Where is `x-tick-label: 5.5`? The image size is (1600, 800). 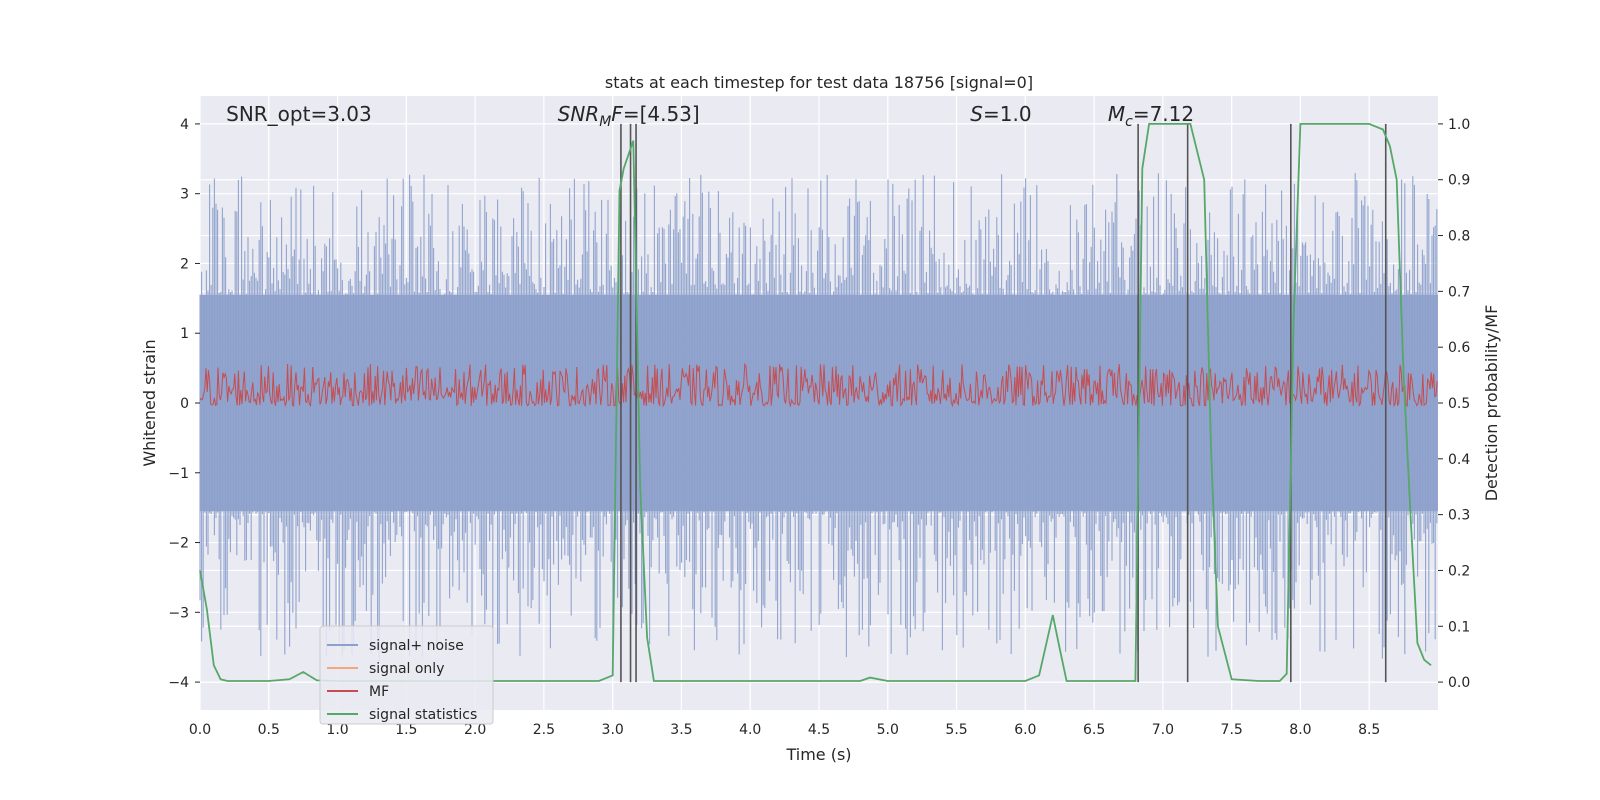 x-tick-label: 5.5 is located at coordinates (956, 730).